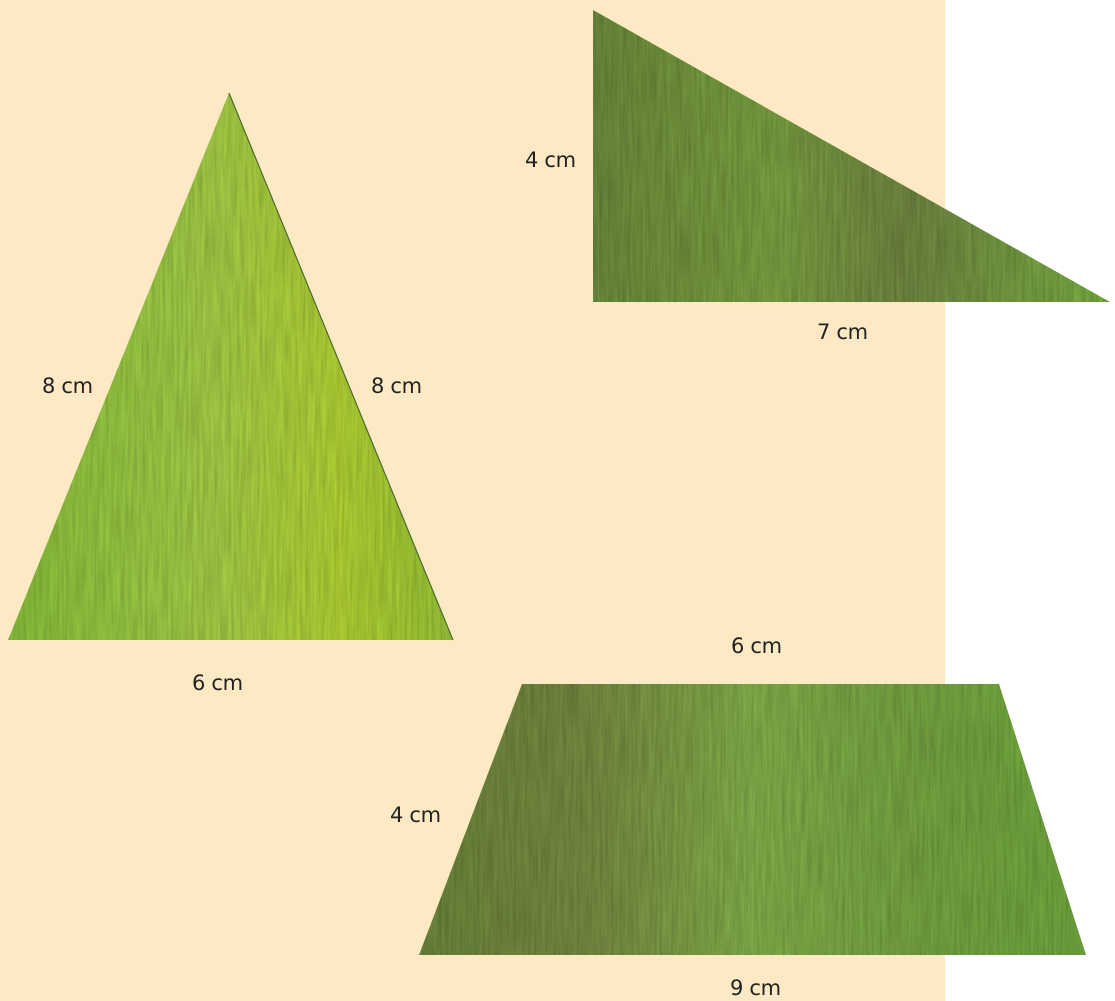 The width and height of the screenshot is (1115, 1001). I want to click on triangle-left-side-label: 8 cm, so click(67, 386).